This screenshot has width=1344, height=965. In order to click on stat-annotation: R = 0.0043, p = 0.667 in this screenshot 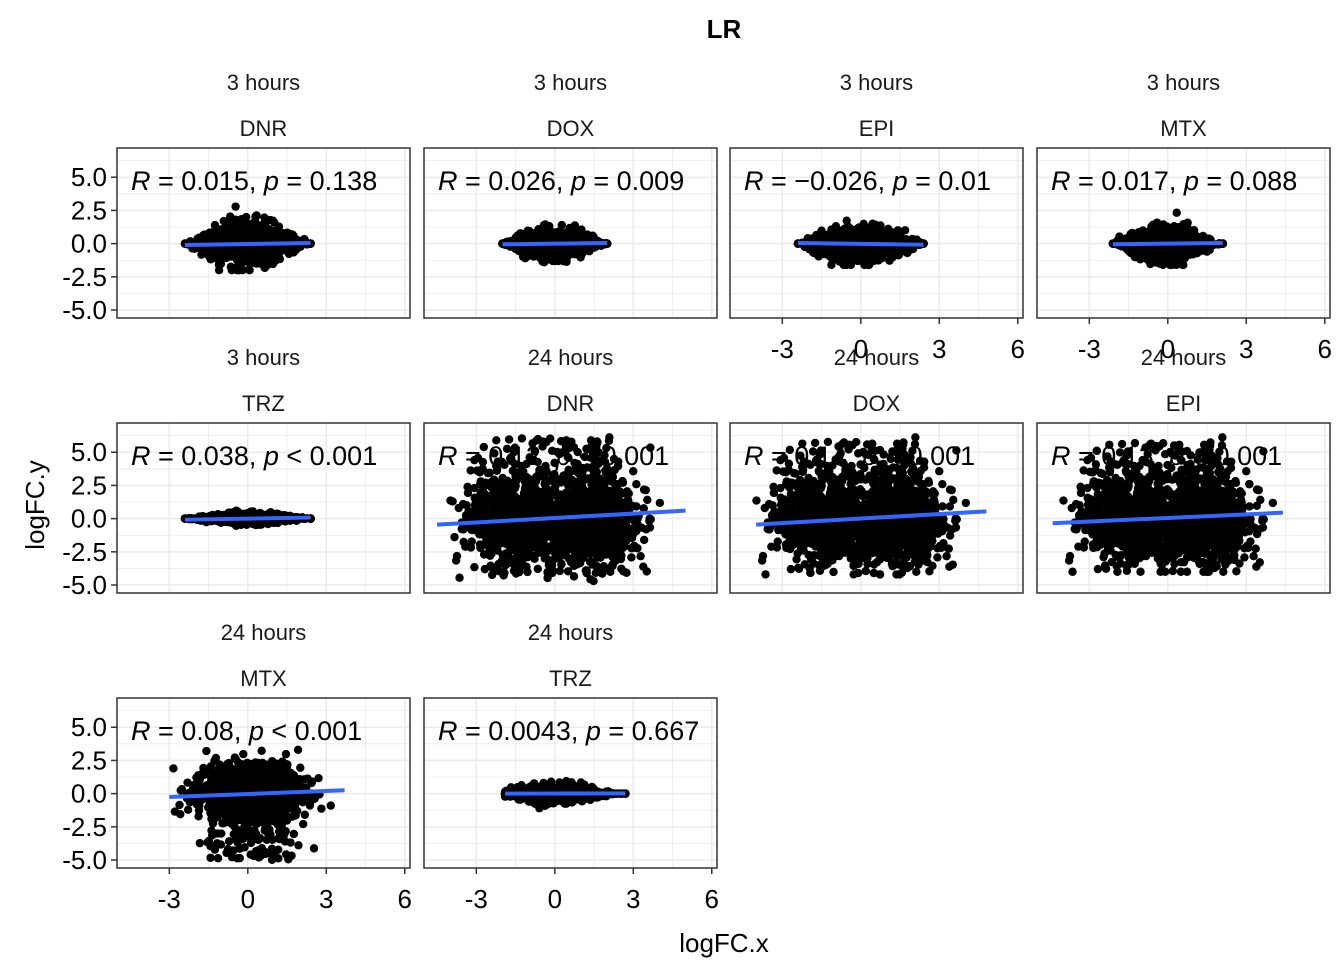, I will do `click(568, 731)`.